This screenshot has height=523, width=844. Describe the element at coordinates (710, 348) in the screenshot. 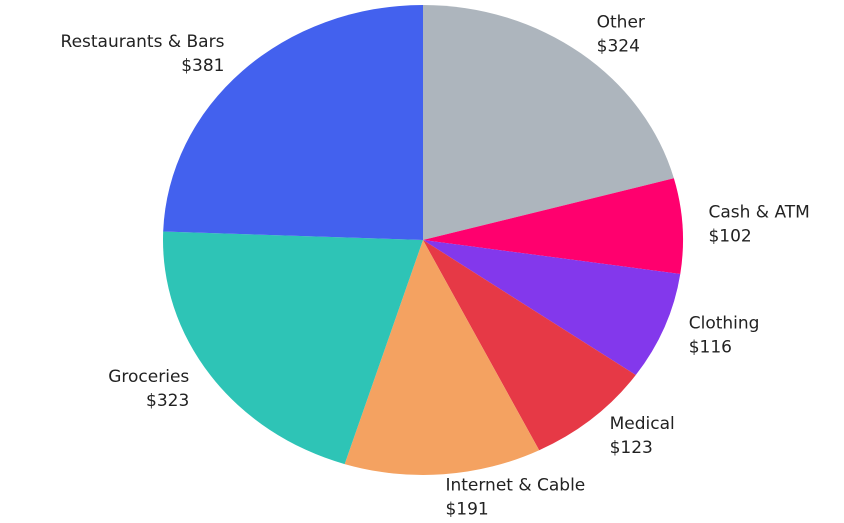

I see `slice-value-label: $116` at that location.